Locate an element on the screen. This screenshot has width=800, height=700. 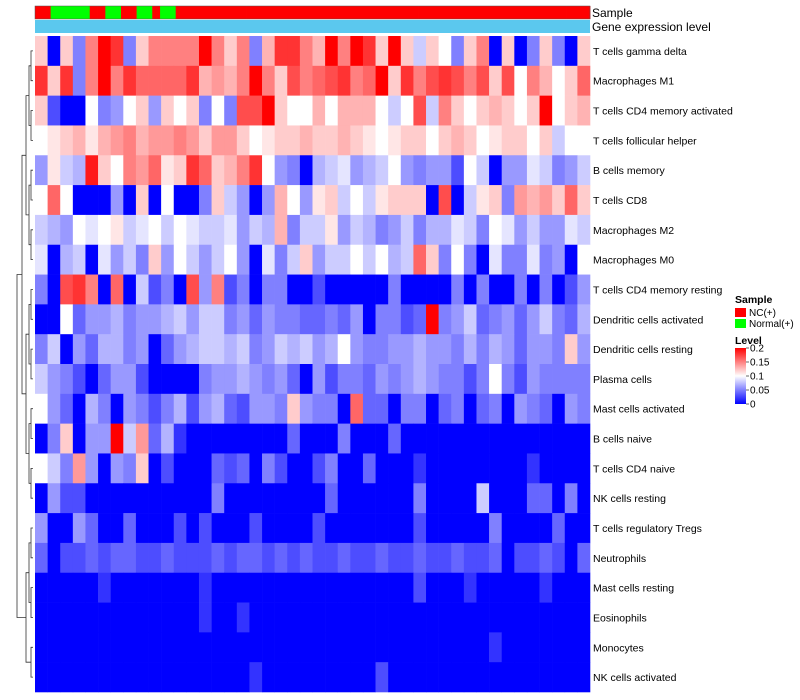
row-label: Dendritic cells resting is located at coordinates (643, 350).